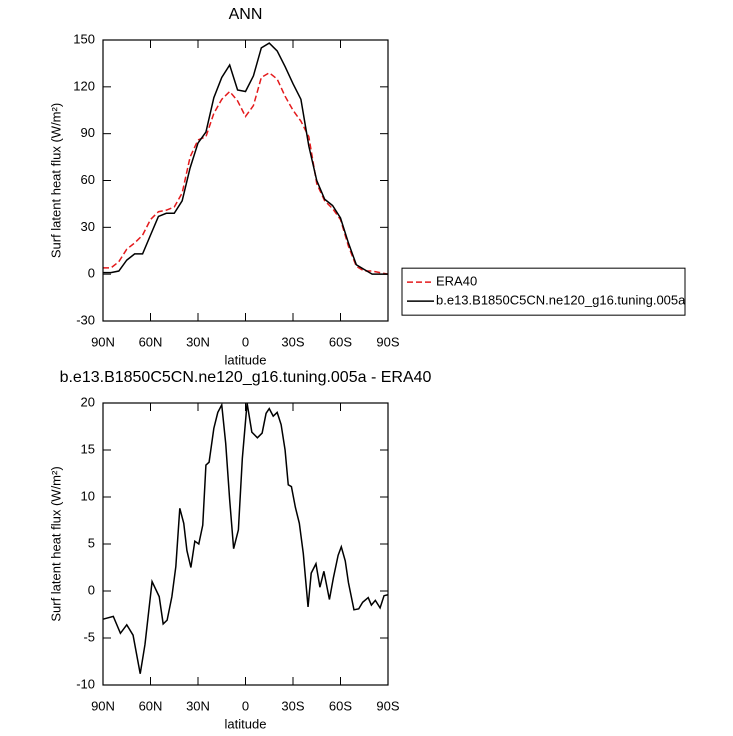 This screenshot has height=736, width=733. What do you see at coordinates (88, 448) in the screenshot?
I see `y-tick-label: 15` at bounding box center [88, 448].